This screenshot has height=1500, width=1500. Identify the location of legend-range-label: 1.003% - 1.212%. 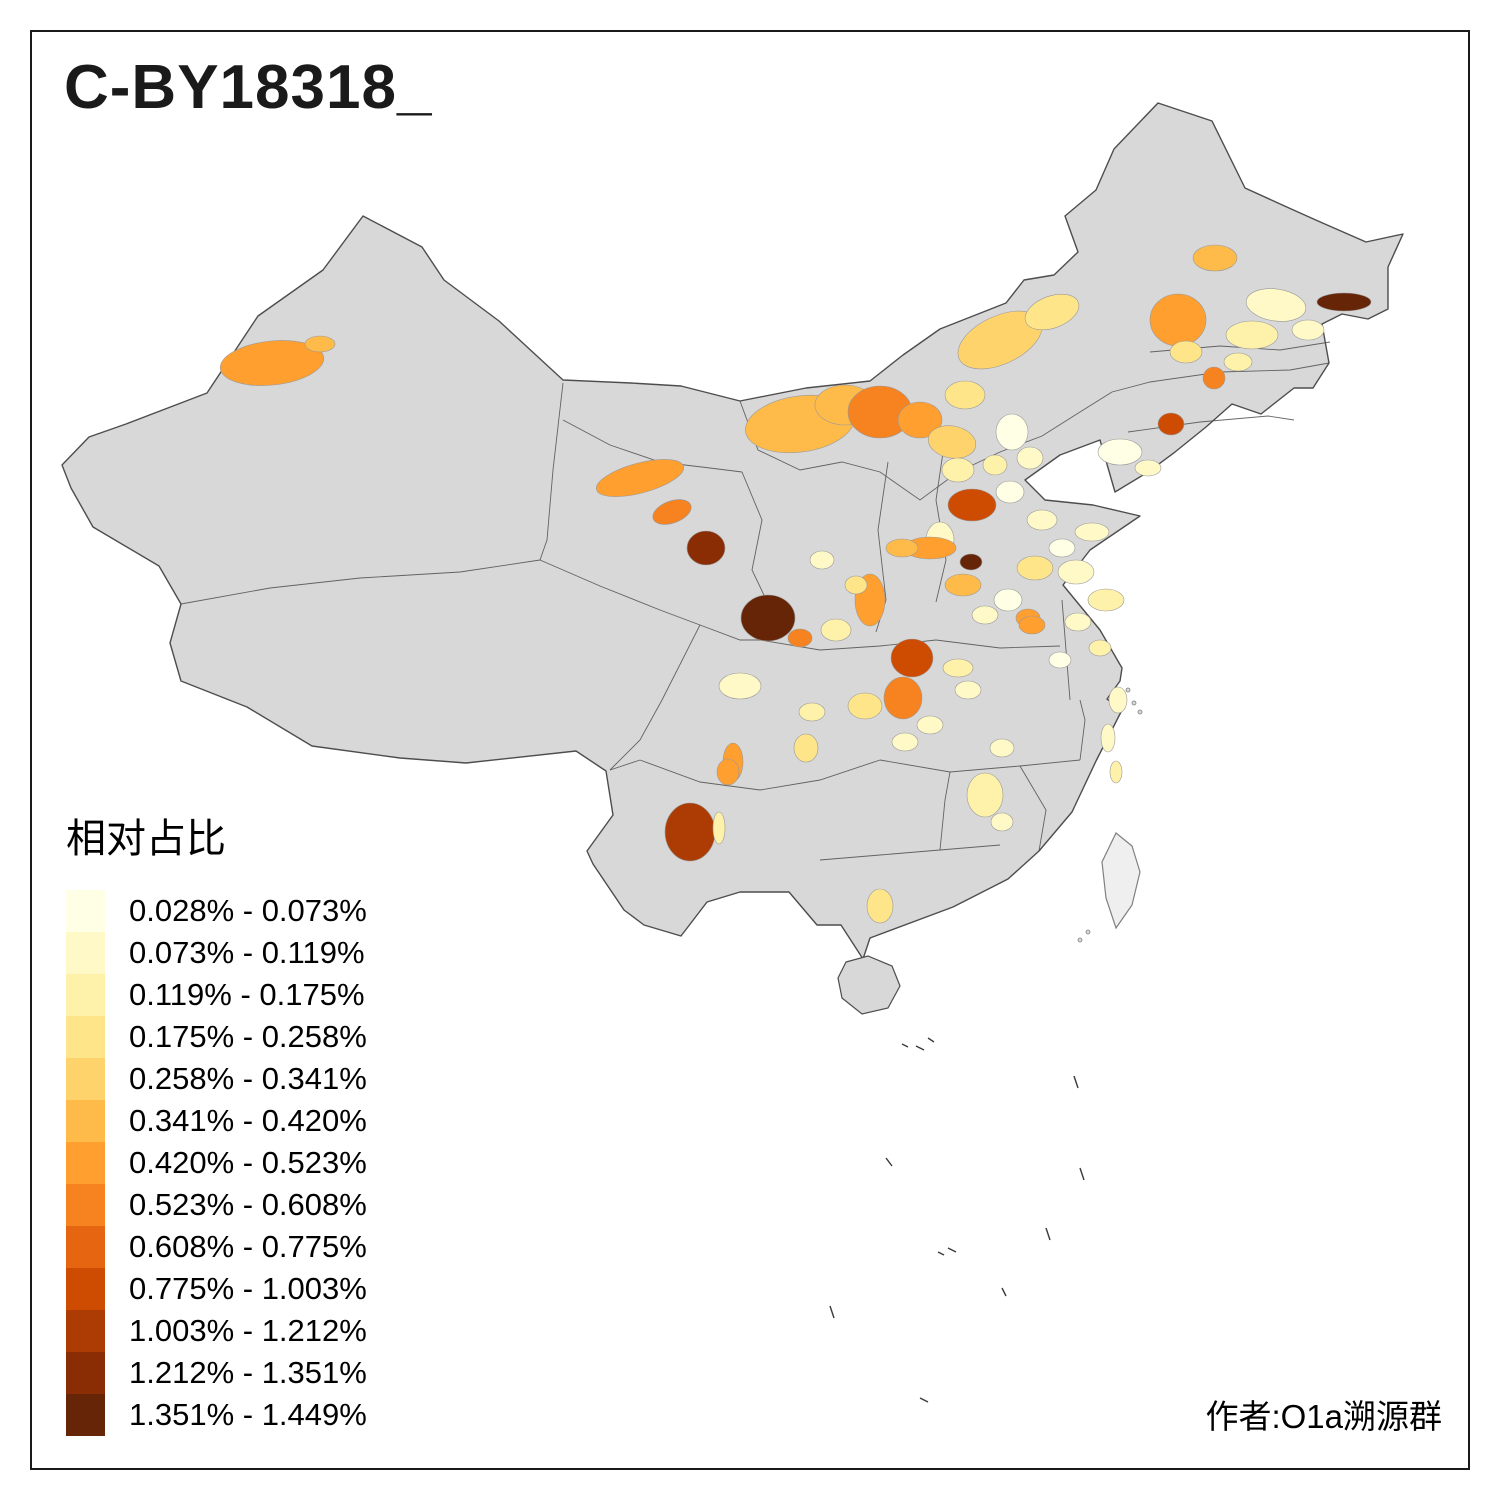
(248, 1330).